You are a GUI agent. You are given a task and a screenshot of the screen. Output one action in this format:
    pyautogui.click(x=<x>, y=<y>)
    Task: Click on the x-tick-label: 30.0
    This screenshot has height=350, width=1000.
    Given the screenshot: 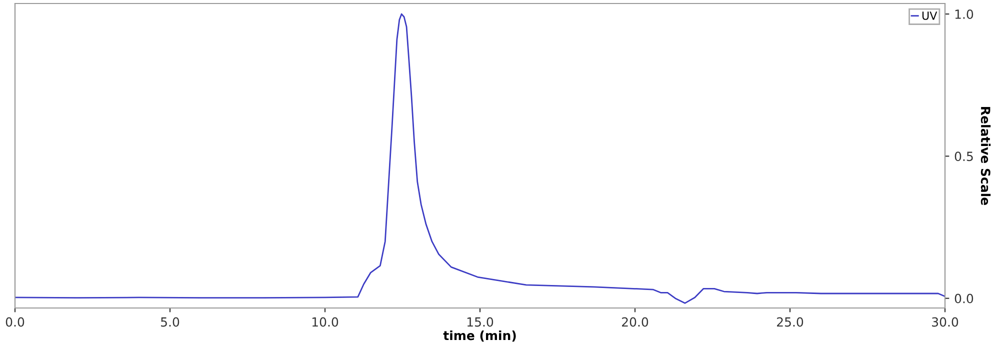 What is the action you would take?
    pyautogui.click(x=945, y=322)
    